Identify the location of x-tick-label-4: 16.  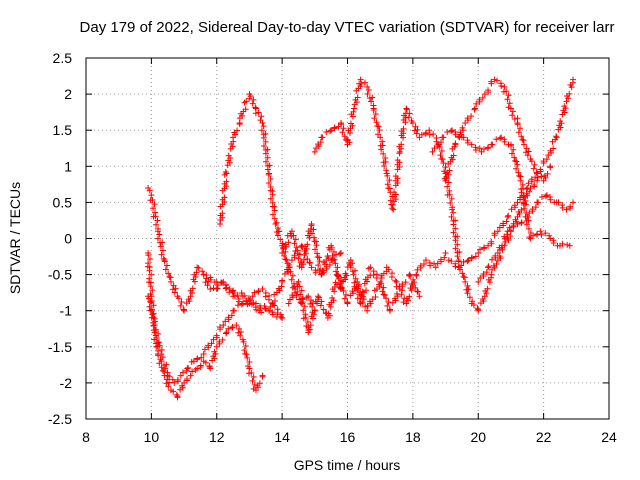
(348, 437).